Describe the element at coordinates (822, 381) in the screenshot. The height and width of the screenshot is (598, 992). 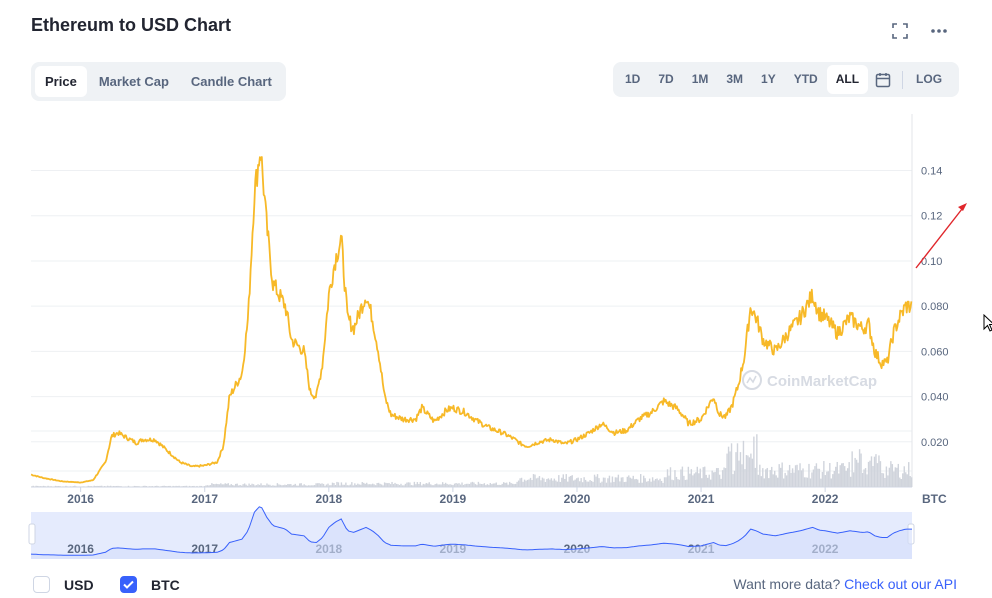
I see `watermark-text: CoinMarketCap` at that location.